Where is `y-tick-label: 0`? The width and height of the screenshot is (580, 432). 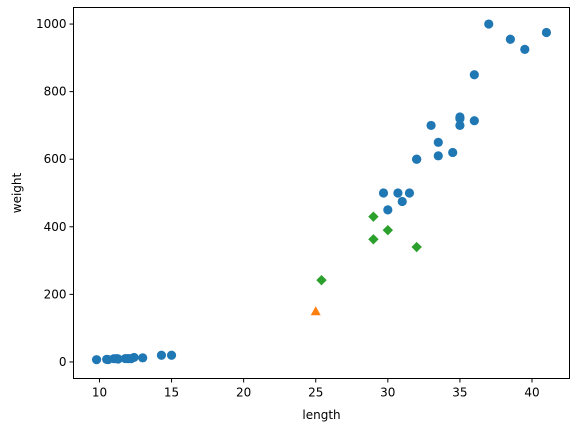
y-tick-label: 0 is located at coordinates (63, 362).